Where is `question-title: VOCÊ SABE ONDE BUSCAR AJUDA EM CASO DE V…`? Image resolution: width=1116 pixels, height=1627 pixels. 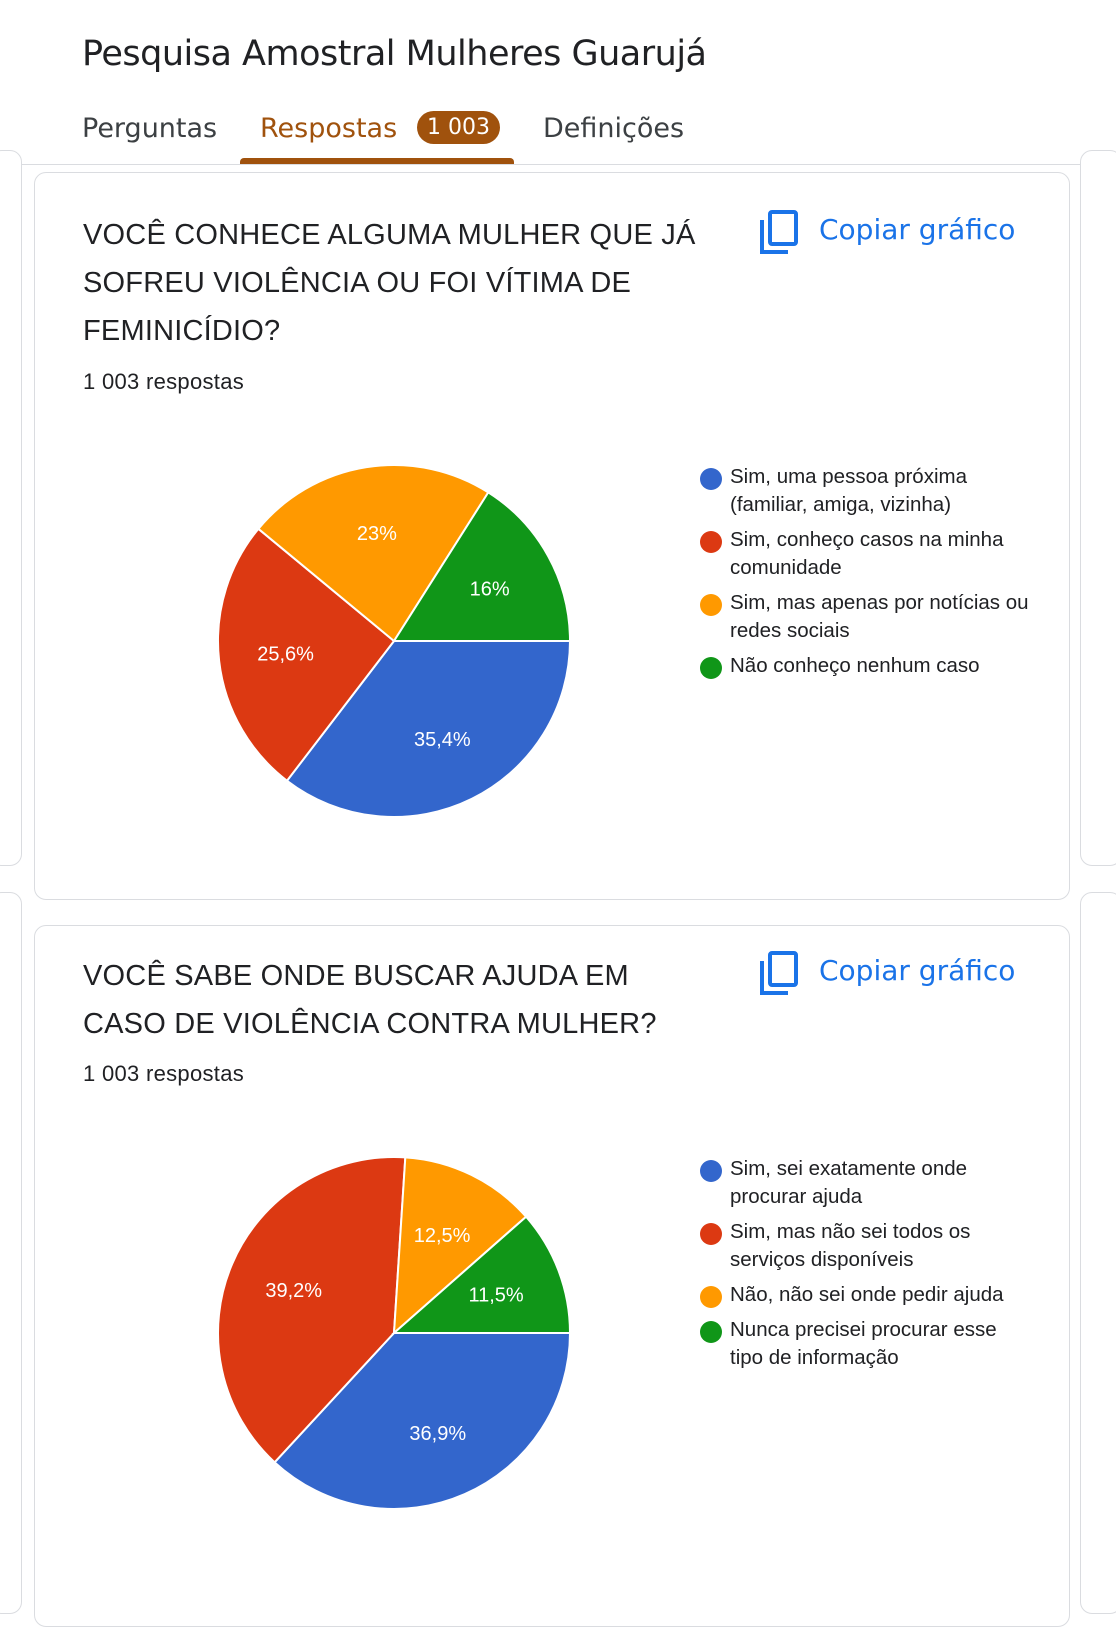 question-title: VOCÊ SABE ONDE BUSCAR AJUDA EM CASO DE V… is located at coordinates (370, 1000).